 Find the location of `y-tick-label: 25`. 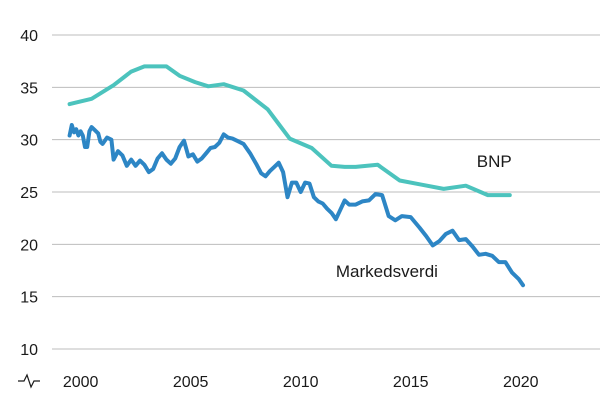

y-tick-label: 25 is located at coordinates (29, 193).